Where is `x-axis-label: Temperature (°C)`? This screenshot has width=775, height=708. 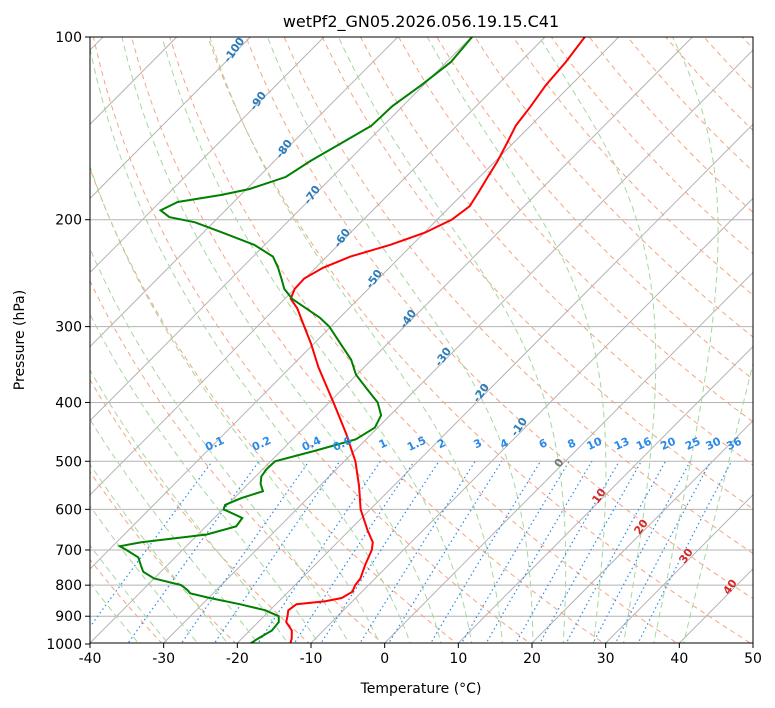
x-axis-label: Temperature (°C) is located at coordinates (421, 689).